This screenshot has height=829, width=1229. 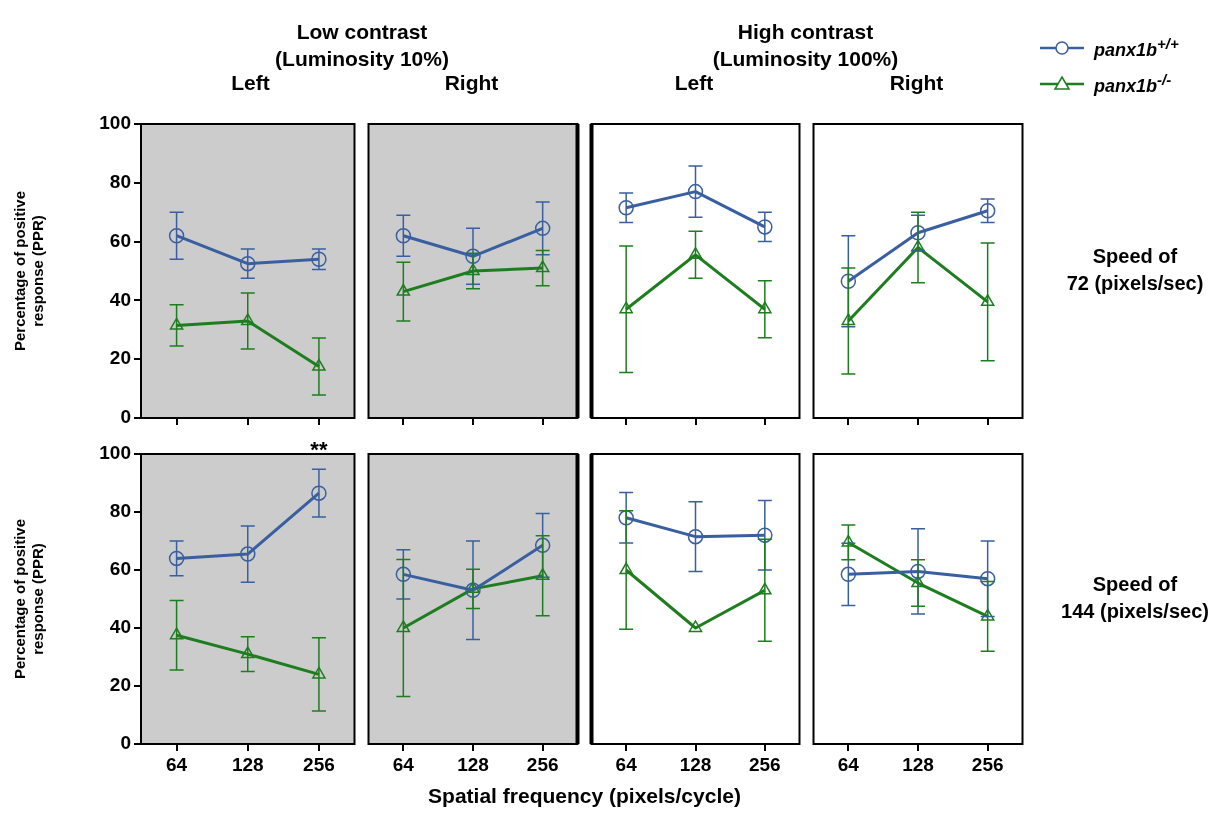 What do you see at coordinates (1135, 598) in the screenshot?
I see `text: Speed of 144 (pixels/sec)` at bounding box center [1135, 598].